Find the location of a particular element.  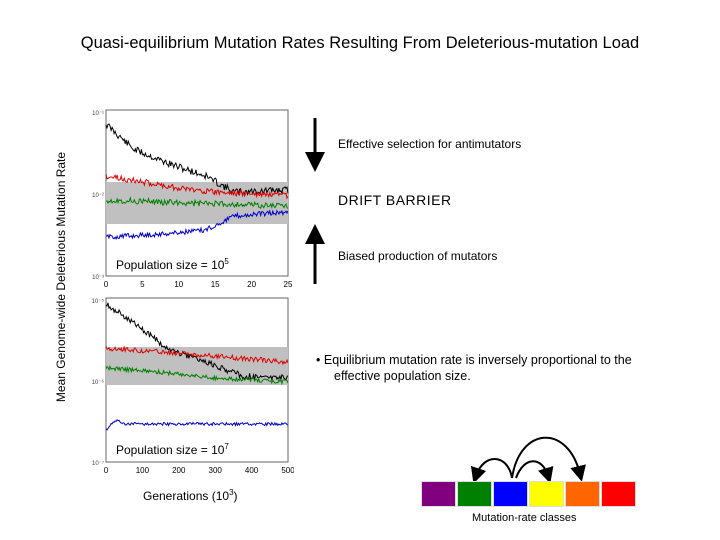

top-blue-trace is located at coordinates (197, 224).